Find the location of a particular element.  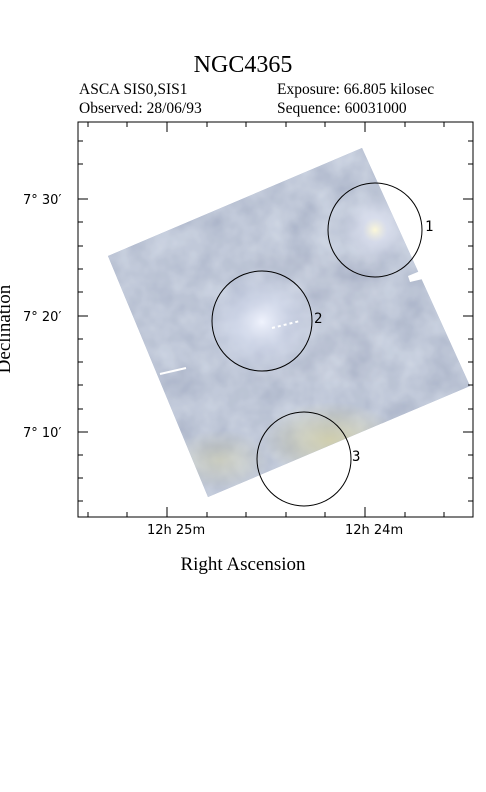

x-axis-label: Right Ascension is located at coordinates (243, 564).